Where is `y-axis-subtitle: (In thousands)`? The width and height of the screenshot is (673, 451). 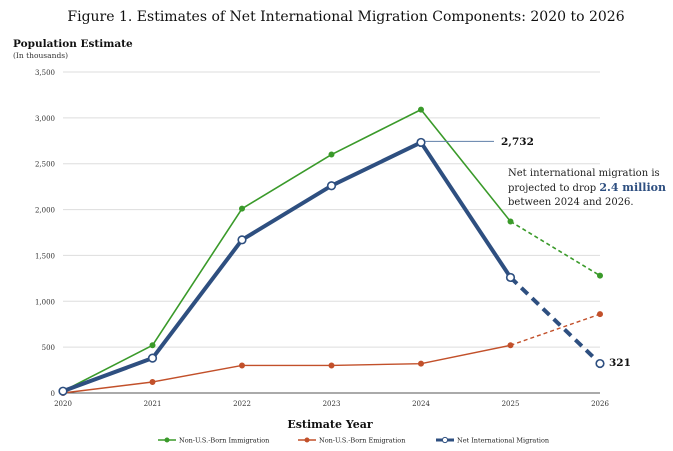
y-axis-subtitle: (In thousands) is located at coordinates (40, 55).